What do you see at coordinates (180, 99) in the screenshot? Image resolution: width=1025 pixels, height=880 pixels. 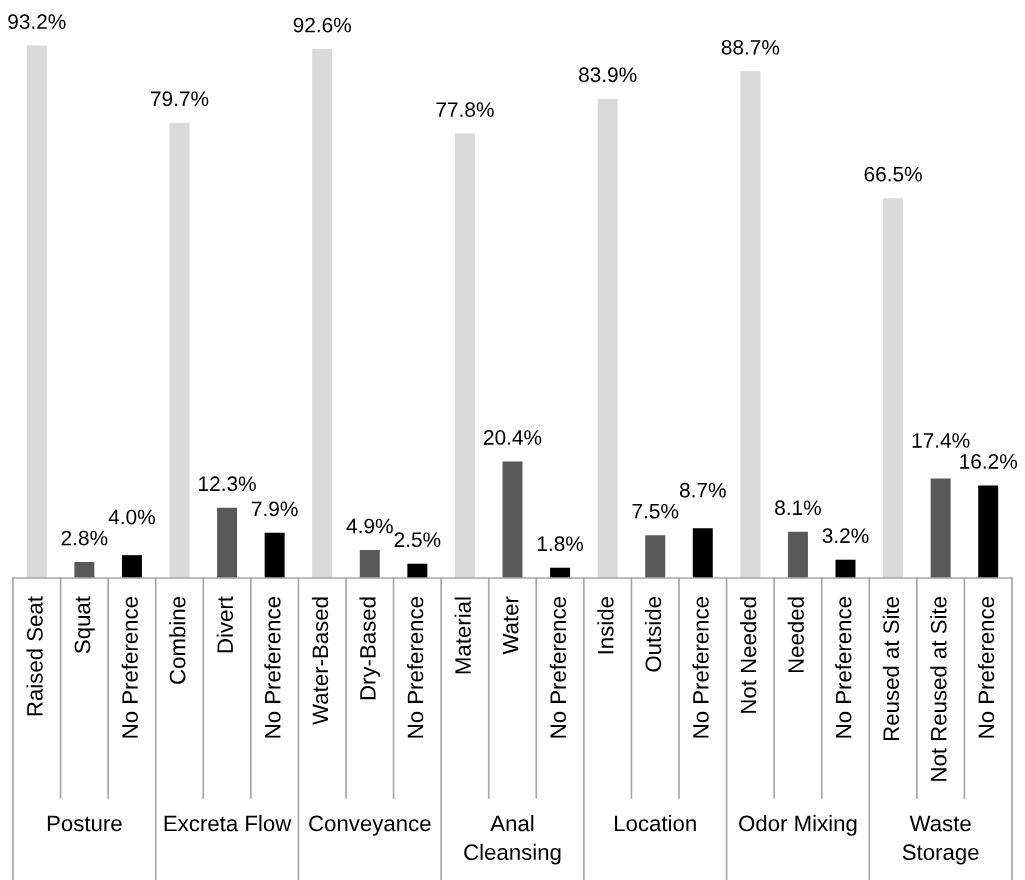 I see `data-label: 79.7%` at bounding box center [180, 99].